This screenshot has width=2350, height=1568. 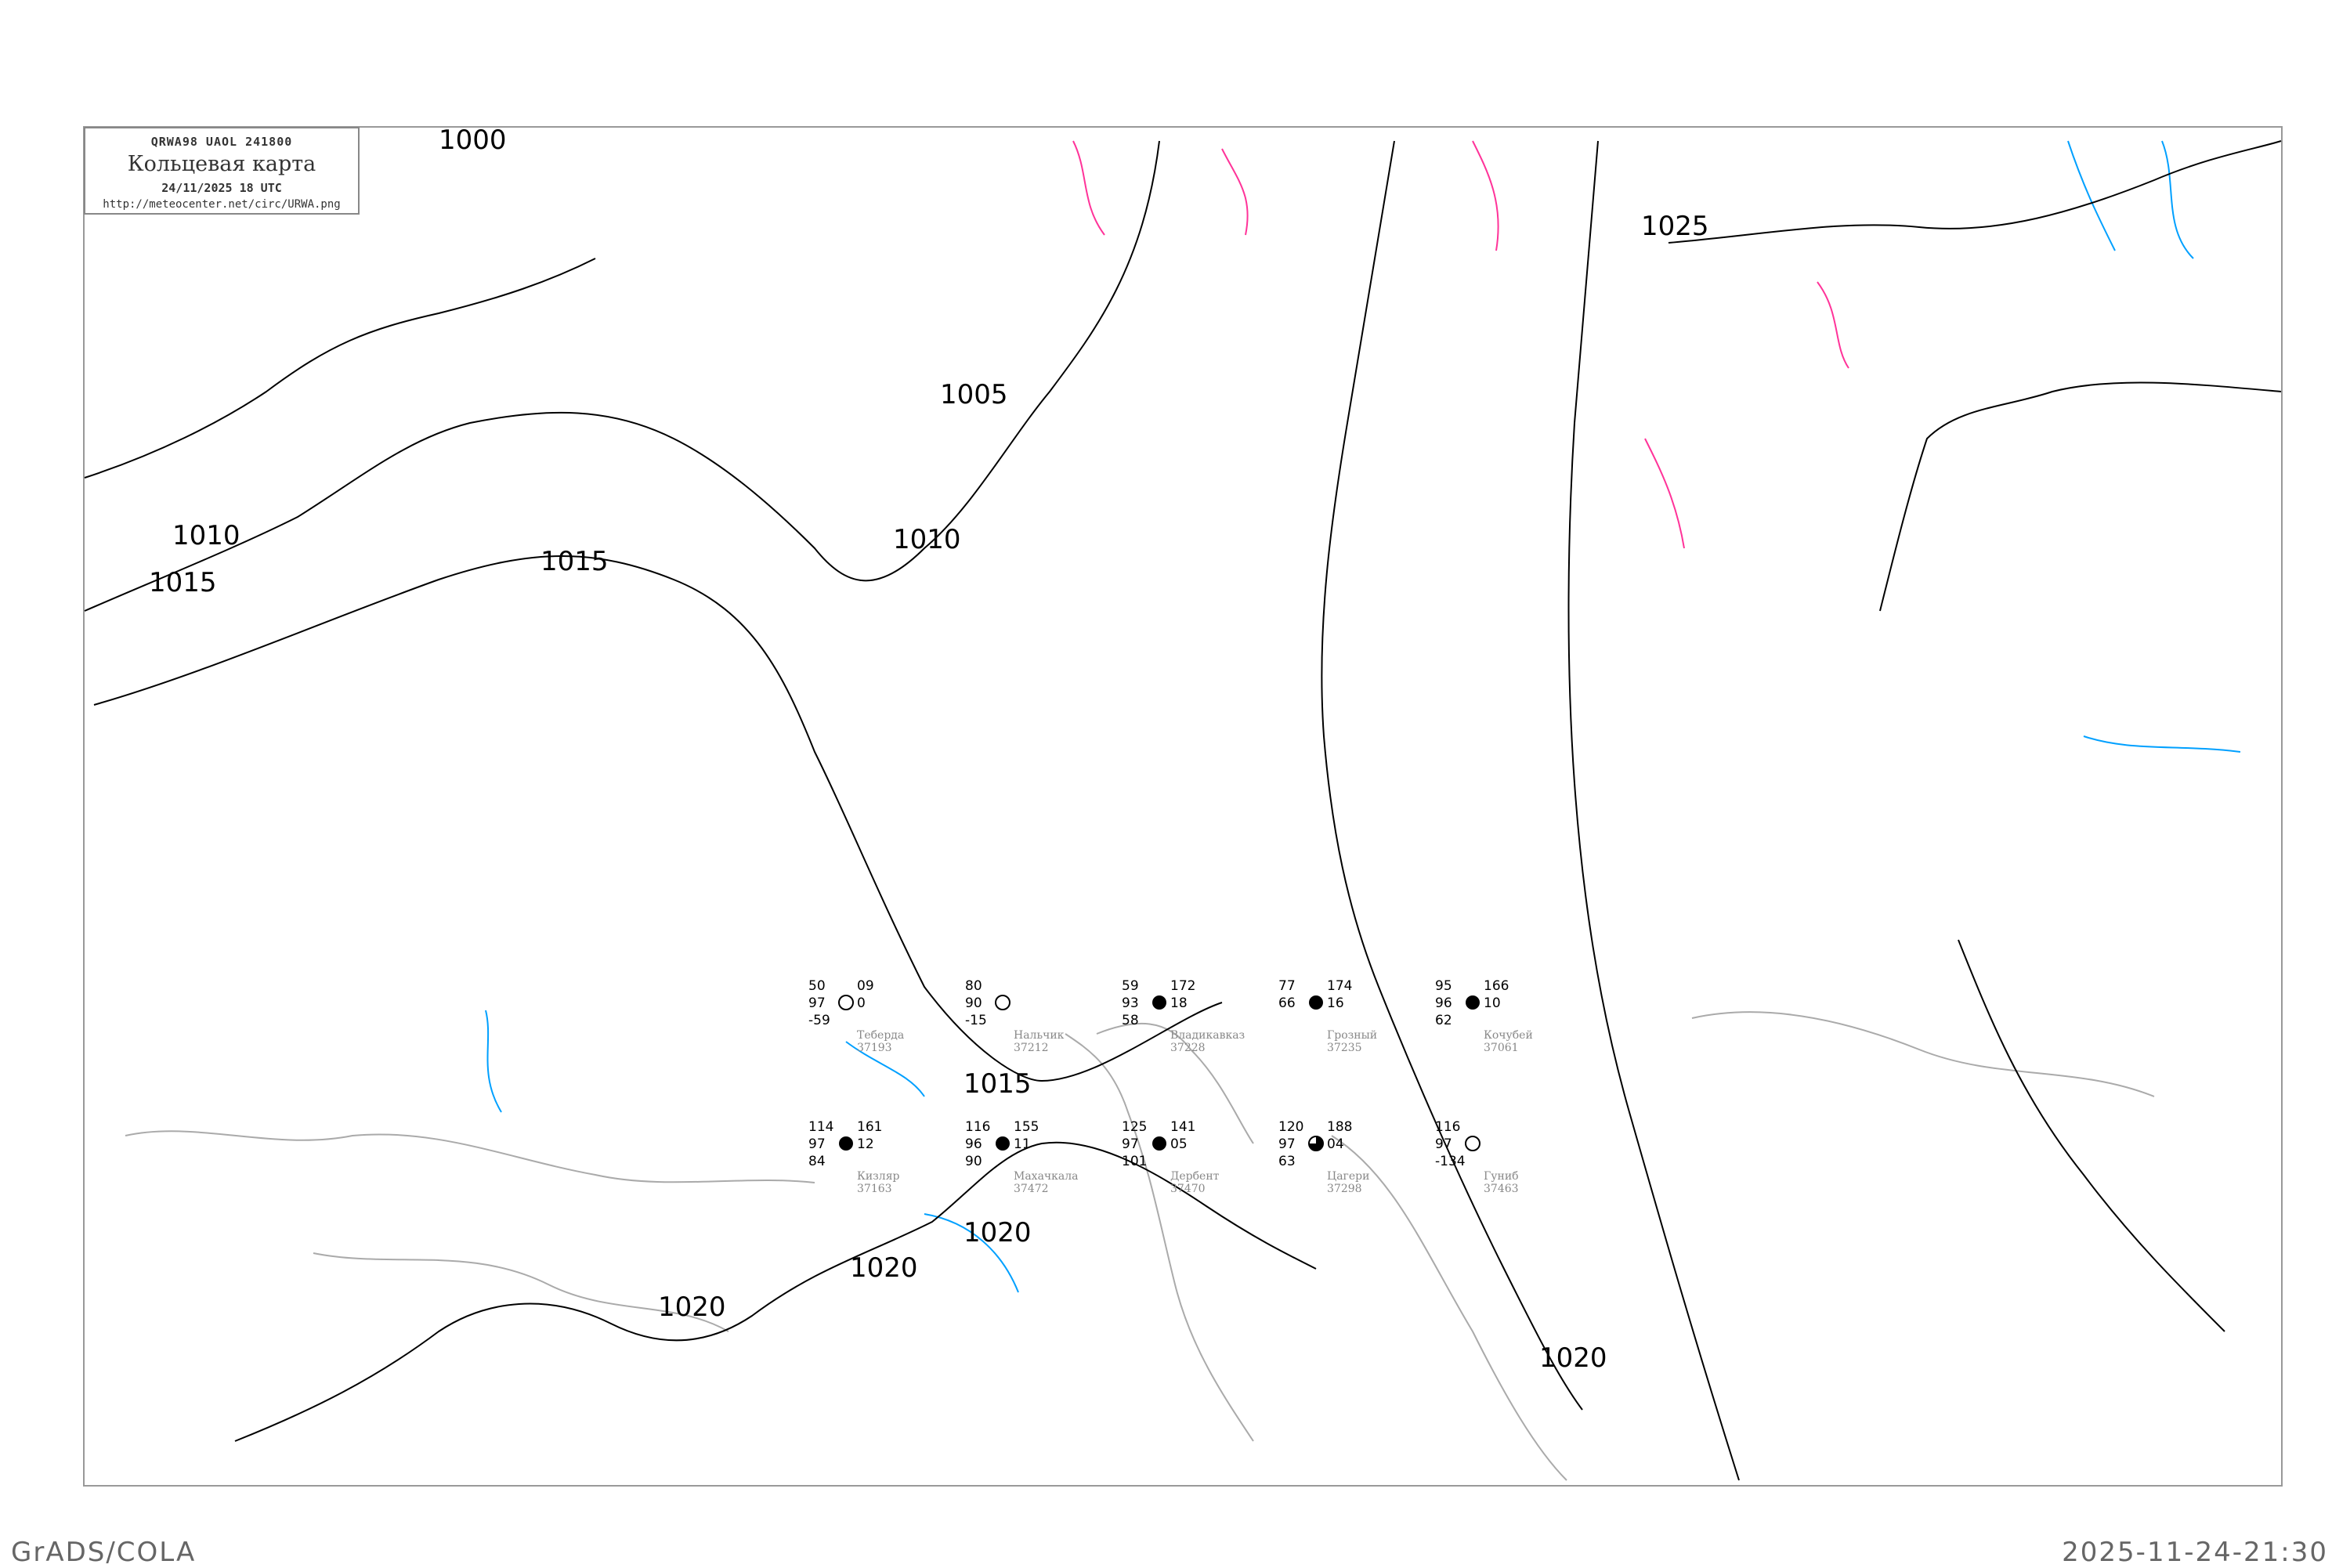 What do you see at coordinates (874, 1048) in the screenshot?
I see `station-index: 37193` at bounding box center [874, 1048].